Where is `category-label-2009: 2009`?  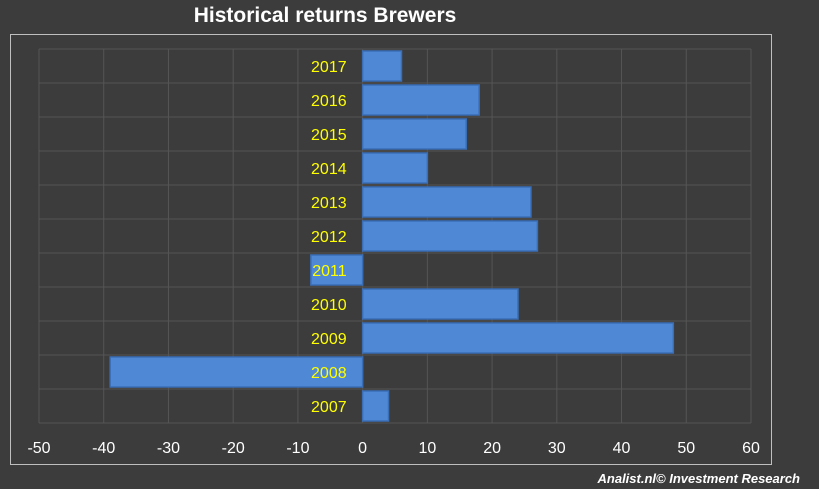 category-label-2009: 2009 is located at coordinates (329, 339).